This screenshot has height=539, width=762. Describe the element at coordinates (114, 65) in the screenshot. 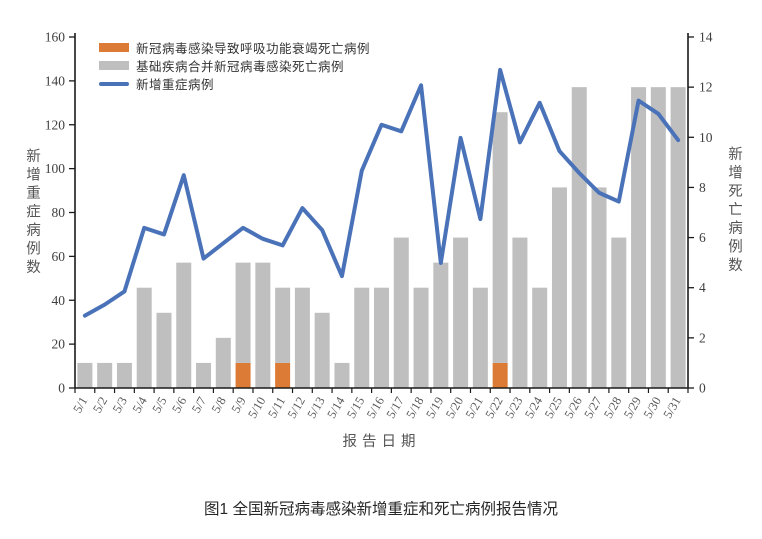

I see `gray-bar-swatch-icon` at that location.